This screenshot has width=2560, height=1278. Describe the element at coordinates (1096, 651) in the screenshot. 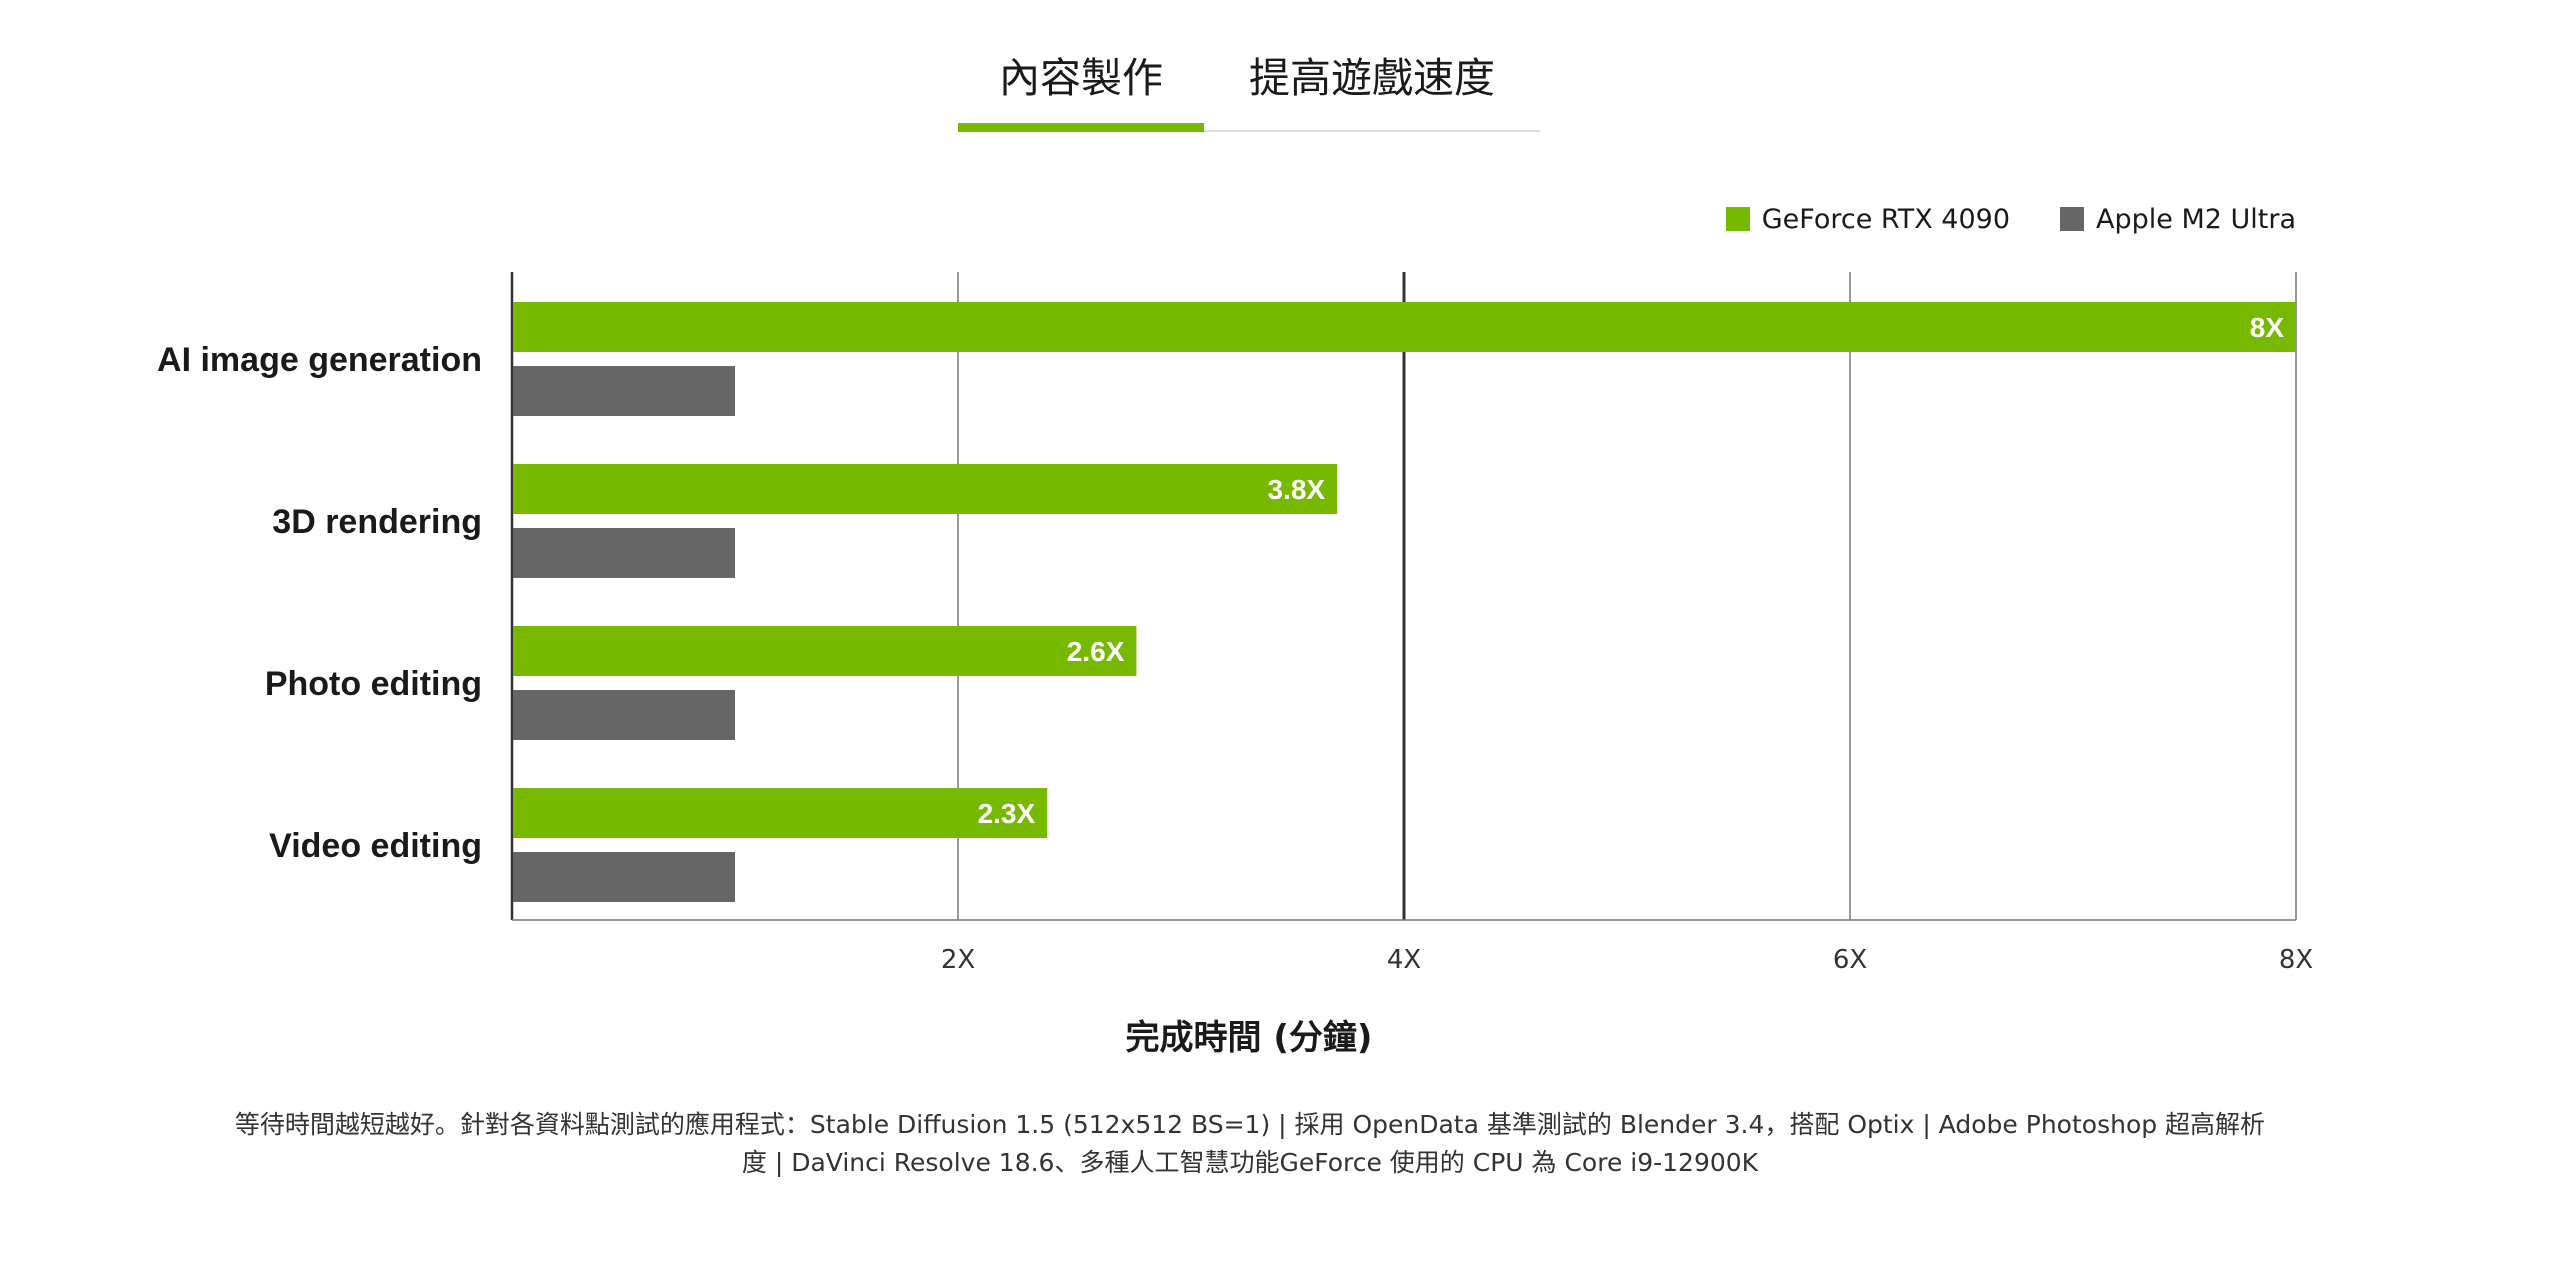

I see `data-label-photo-editing: 2.6X` at that location.